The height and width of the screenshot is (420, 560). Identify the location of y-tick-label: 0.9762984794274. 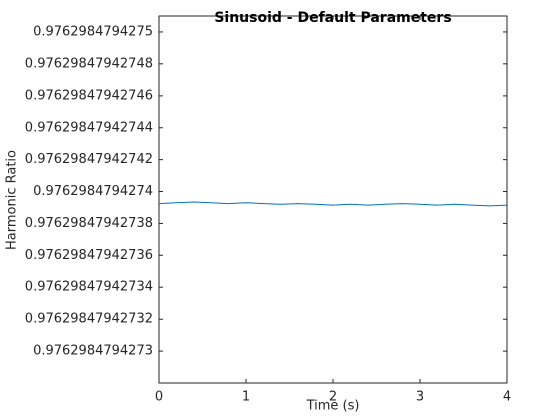
(93, 191).